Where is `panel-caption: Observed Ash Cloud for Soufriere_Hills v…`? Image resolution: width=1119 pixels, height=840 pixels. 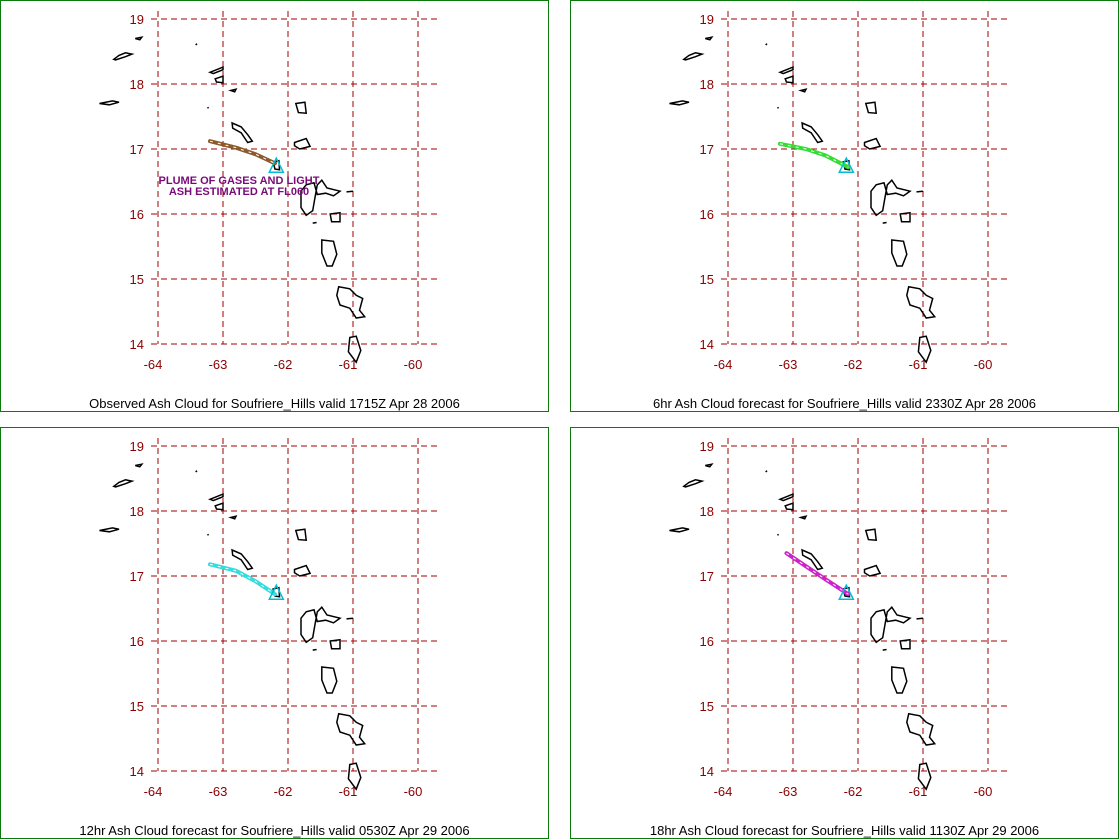 panel-caption: Observed Ash Cloud for Soufriere_Hills v… is located at coordinates (274, 403).